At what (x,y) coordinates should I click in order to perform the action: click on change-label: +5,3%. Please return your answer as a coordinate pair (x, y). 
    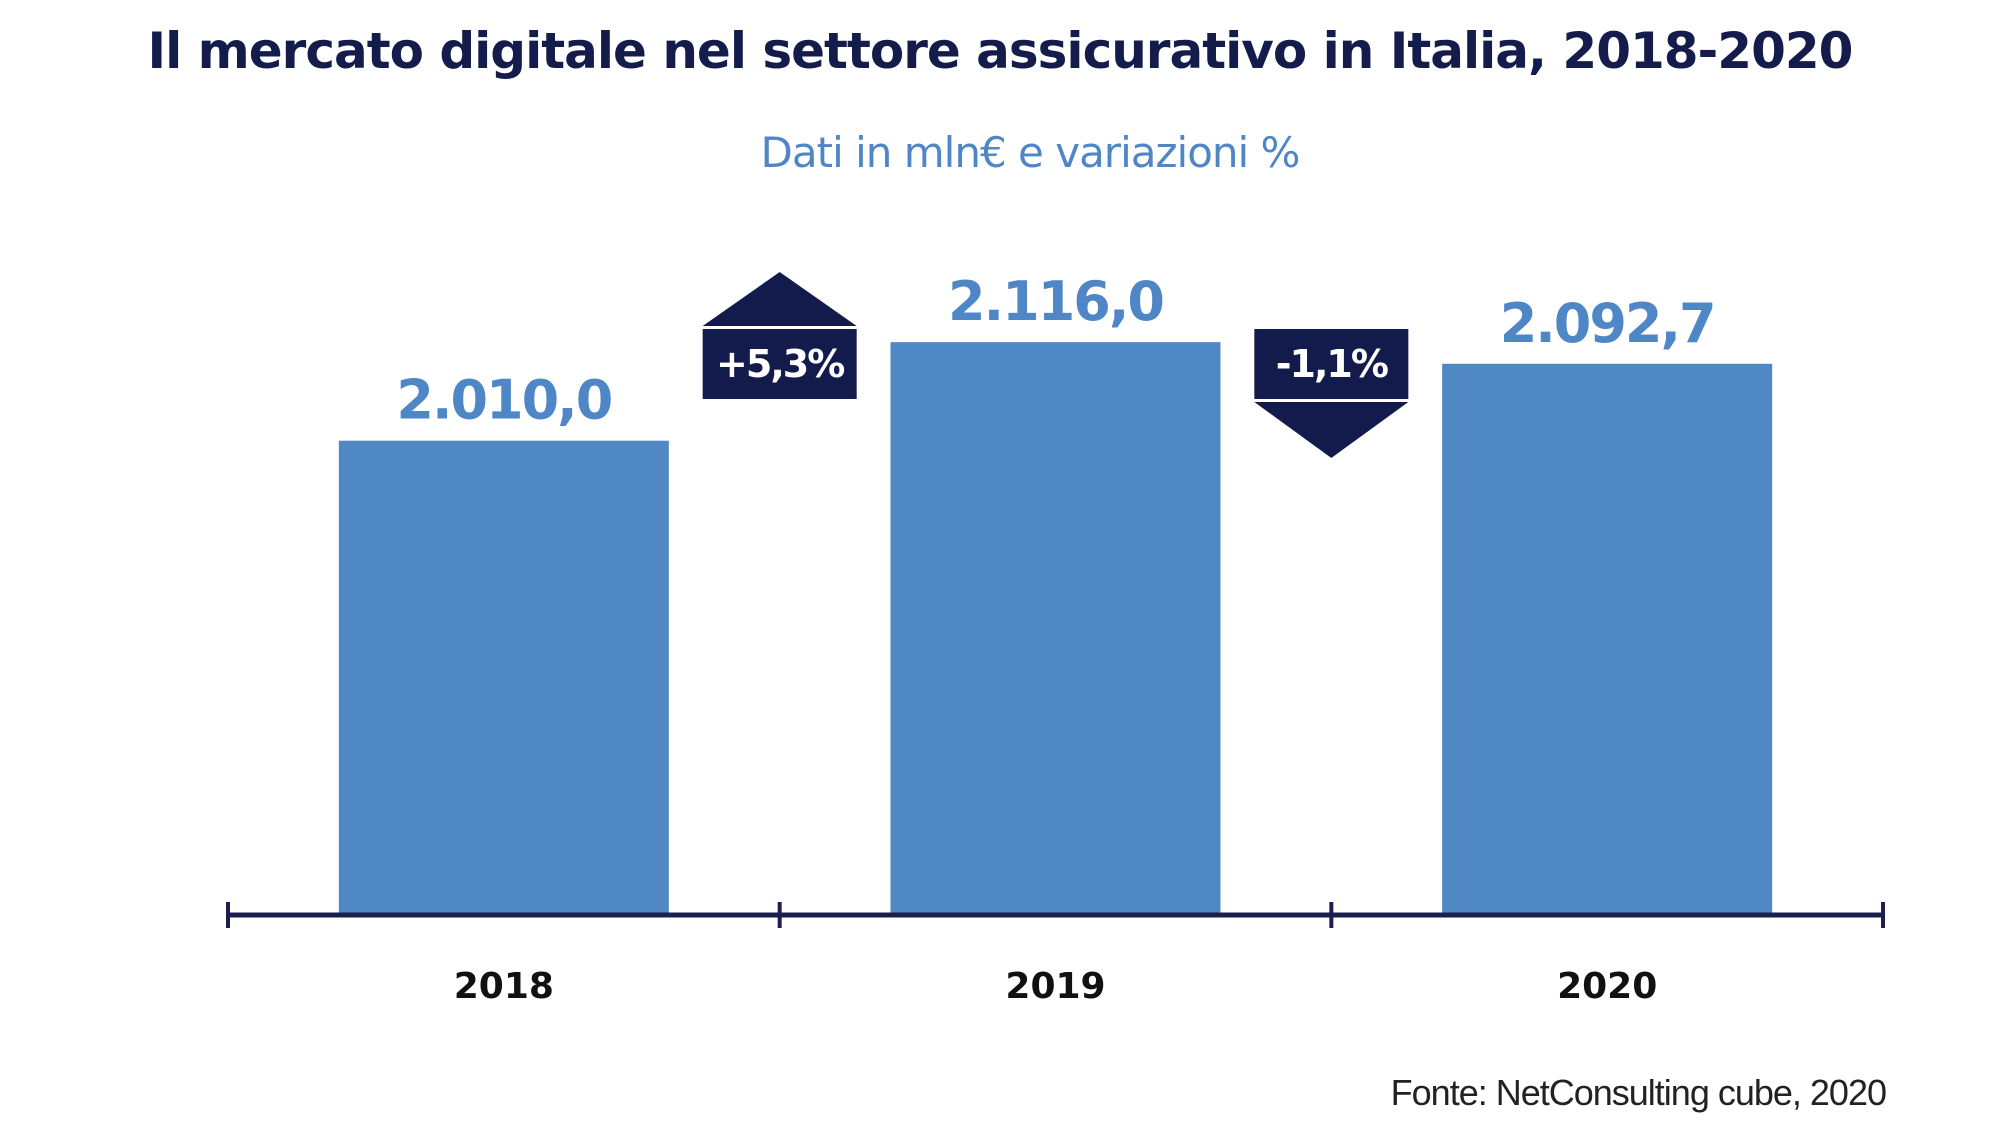
    Looking at the image, I should click on (780, 364).